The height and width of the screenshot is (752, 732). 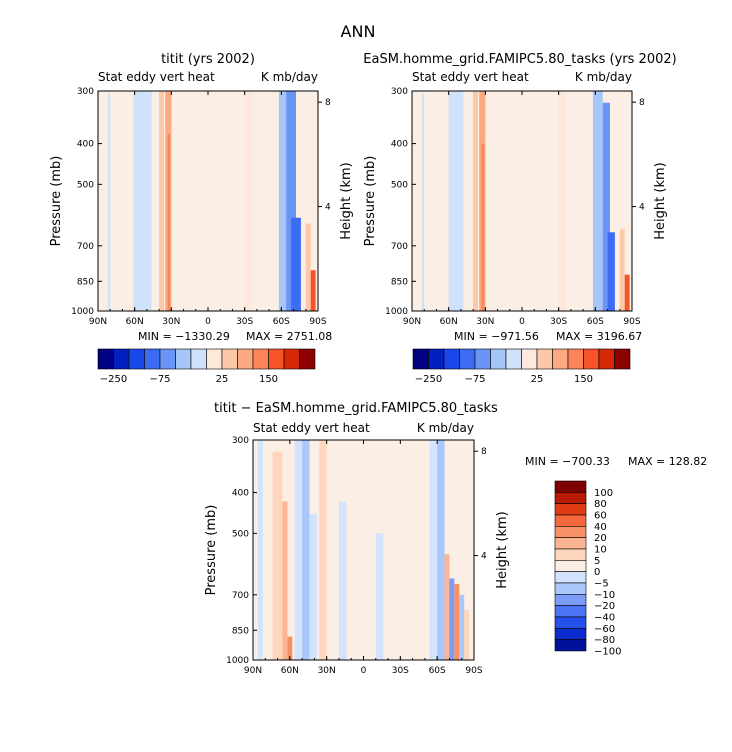 I want to click on colorbar-label: 40, so click(x=600, y=527).